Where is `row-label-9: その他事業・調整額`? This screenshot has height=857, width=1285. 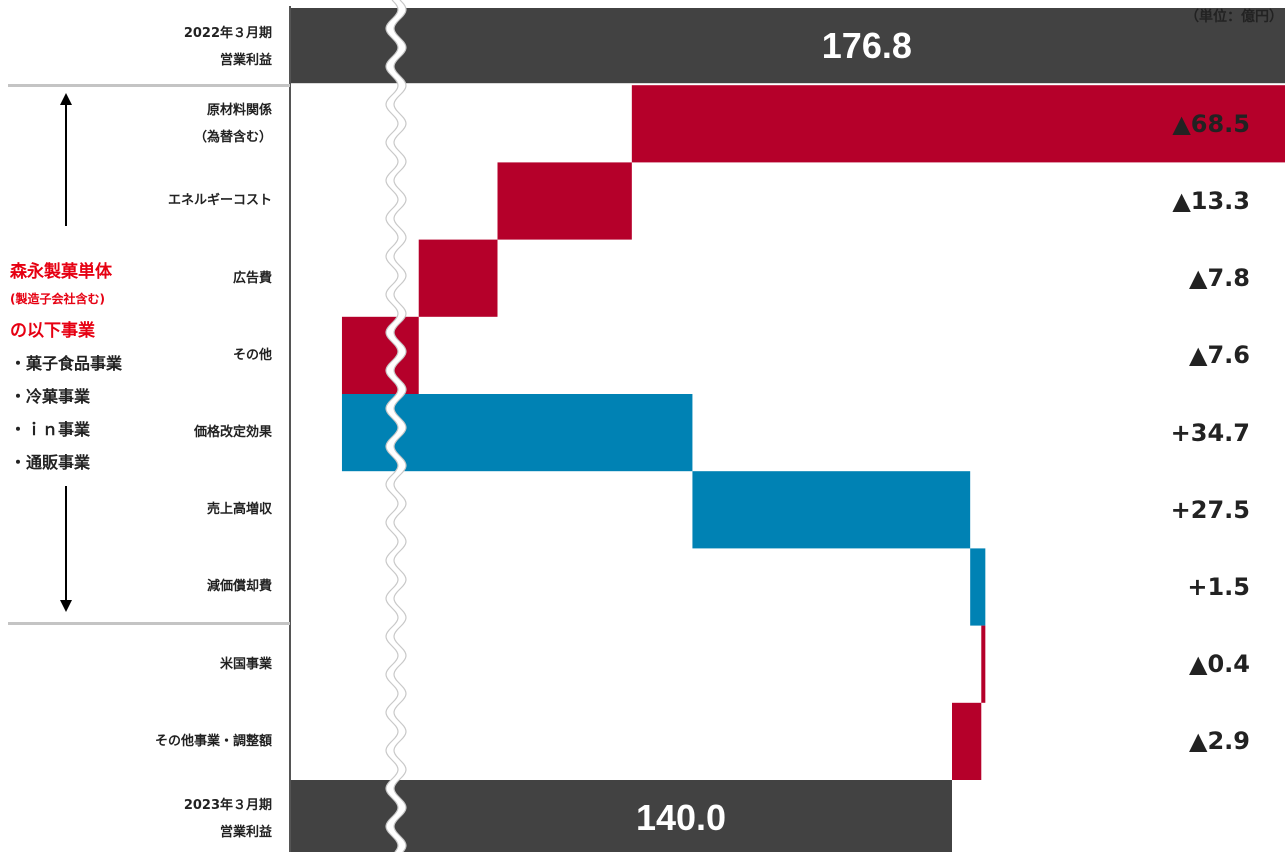 row-label-9: その他事業・調整額 is located at coordinates (176, 741).